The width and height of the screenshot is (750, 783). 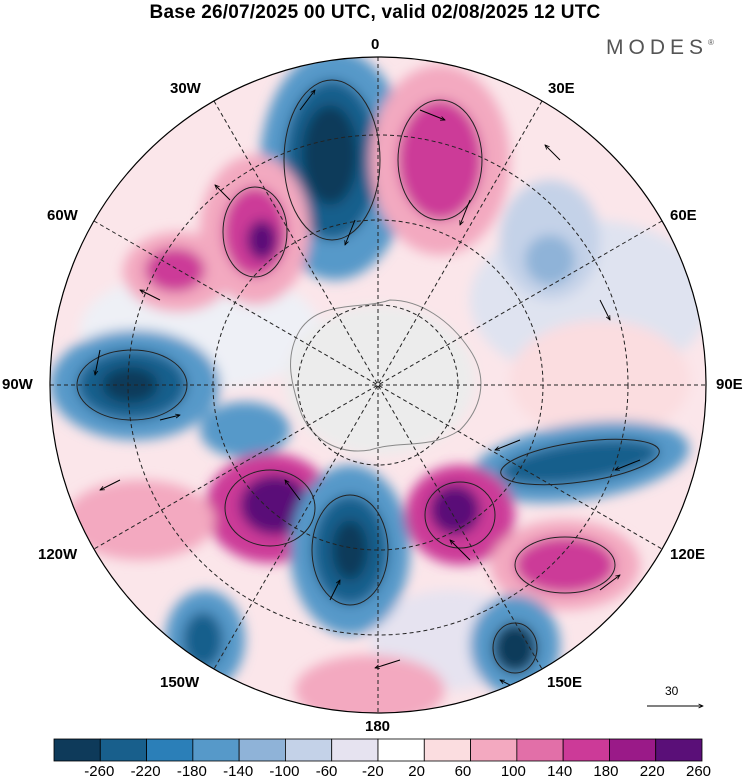 What do you see at coordinates (565, 682) in the screenshot?
I see `label-150e: 150E` at bounding box center [565, 682].